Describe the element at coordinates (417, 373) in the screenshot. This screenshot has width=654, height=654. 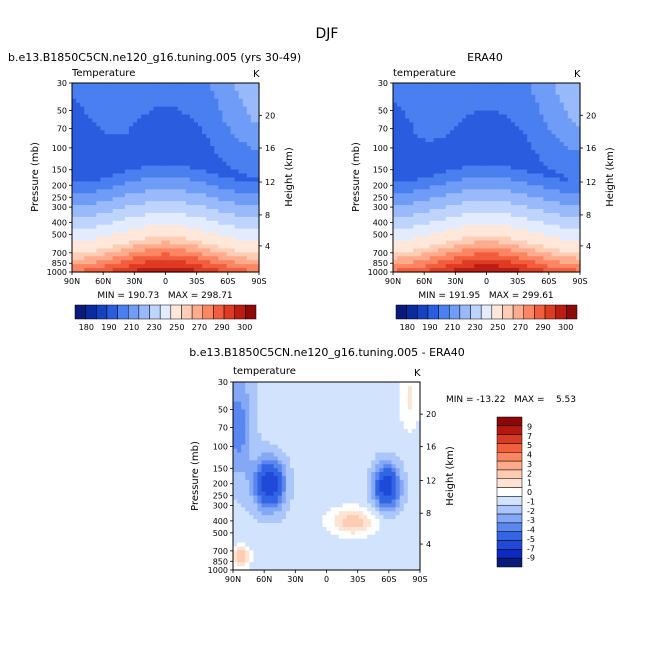
I see `difference-units-label: K` at that location.